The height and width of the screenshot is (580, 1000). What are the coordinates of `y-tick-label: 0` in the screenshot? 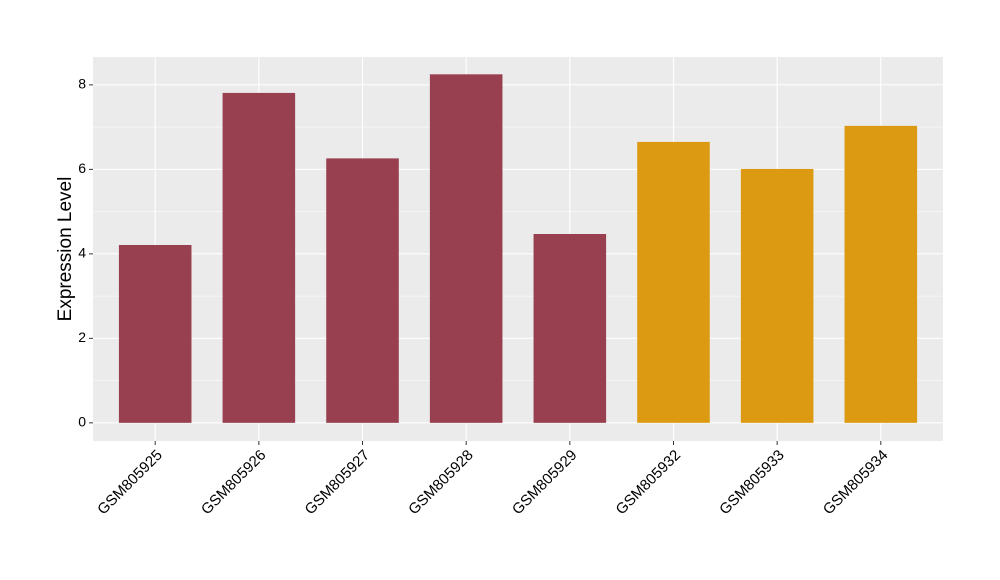 It's located at (82, 422).